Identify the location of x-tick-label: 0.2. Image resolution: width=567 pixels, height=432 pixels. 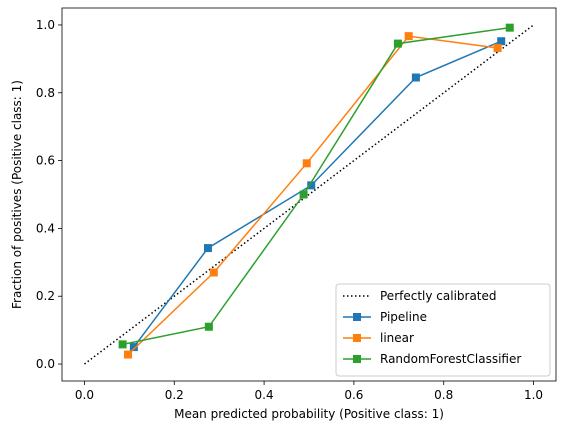
(174, 395).